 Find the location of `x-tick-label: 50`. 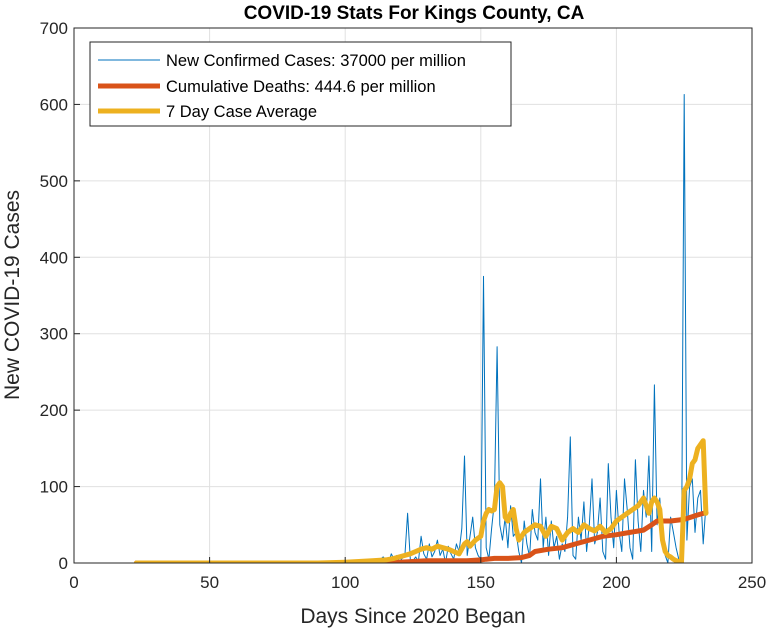

x-tick-label: 50 is located at coordinates (209, 582).